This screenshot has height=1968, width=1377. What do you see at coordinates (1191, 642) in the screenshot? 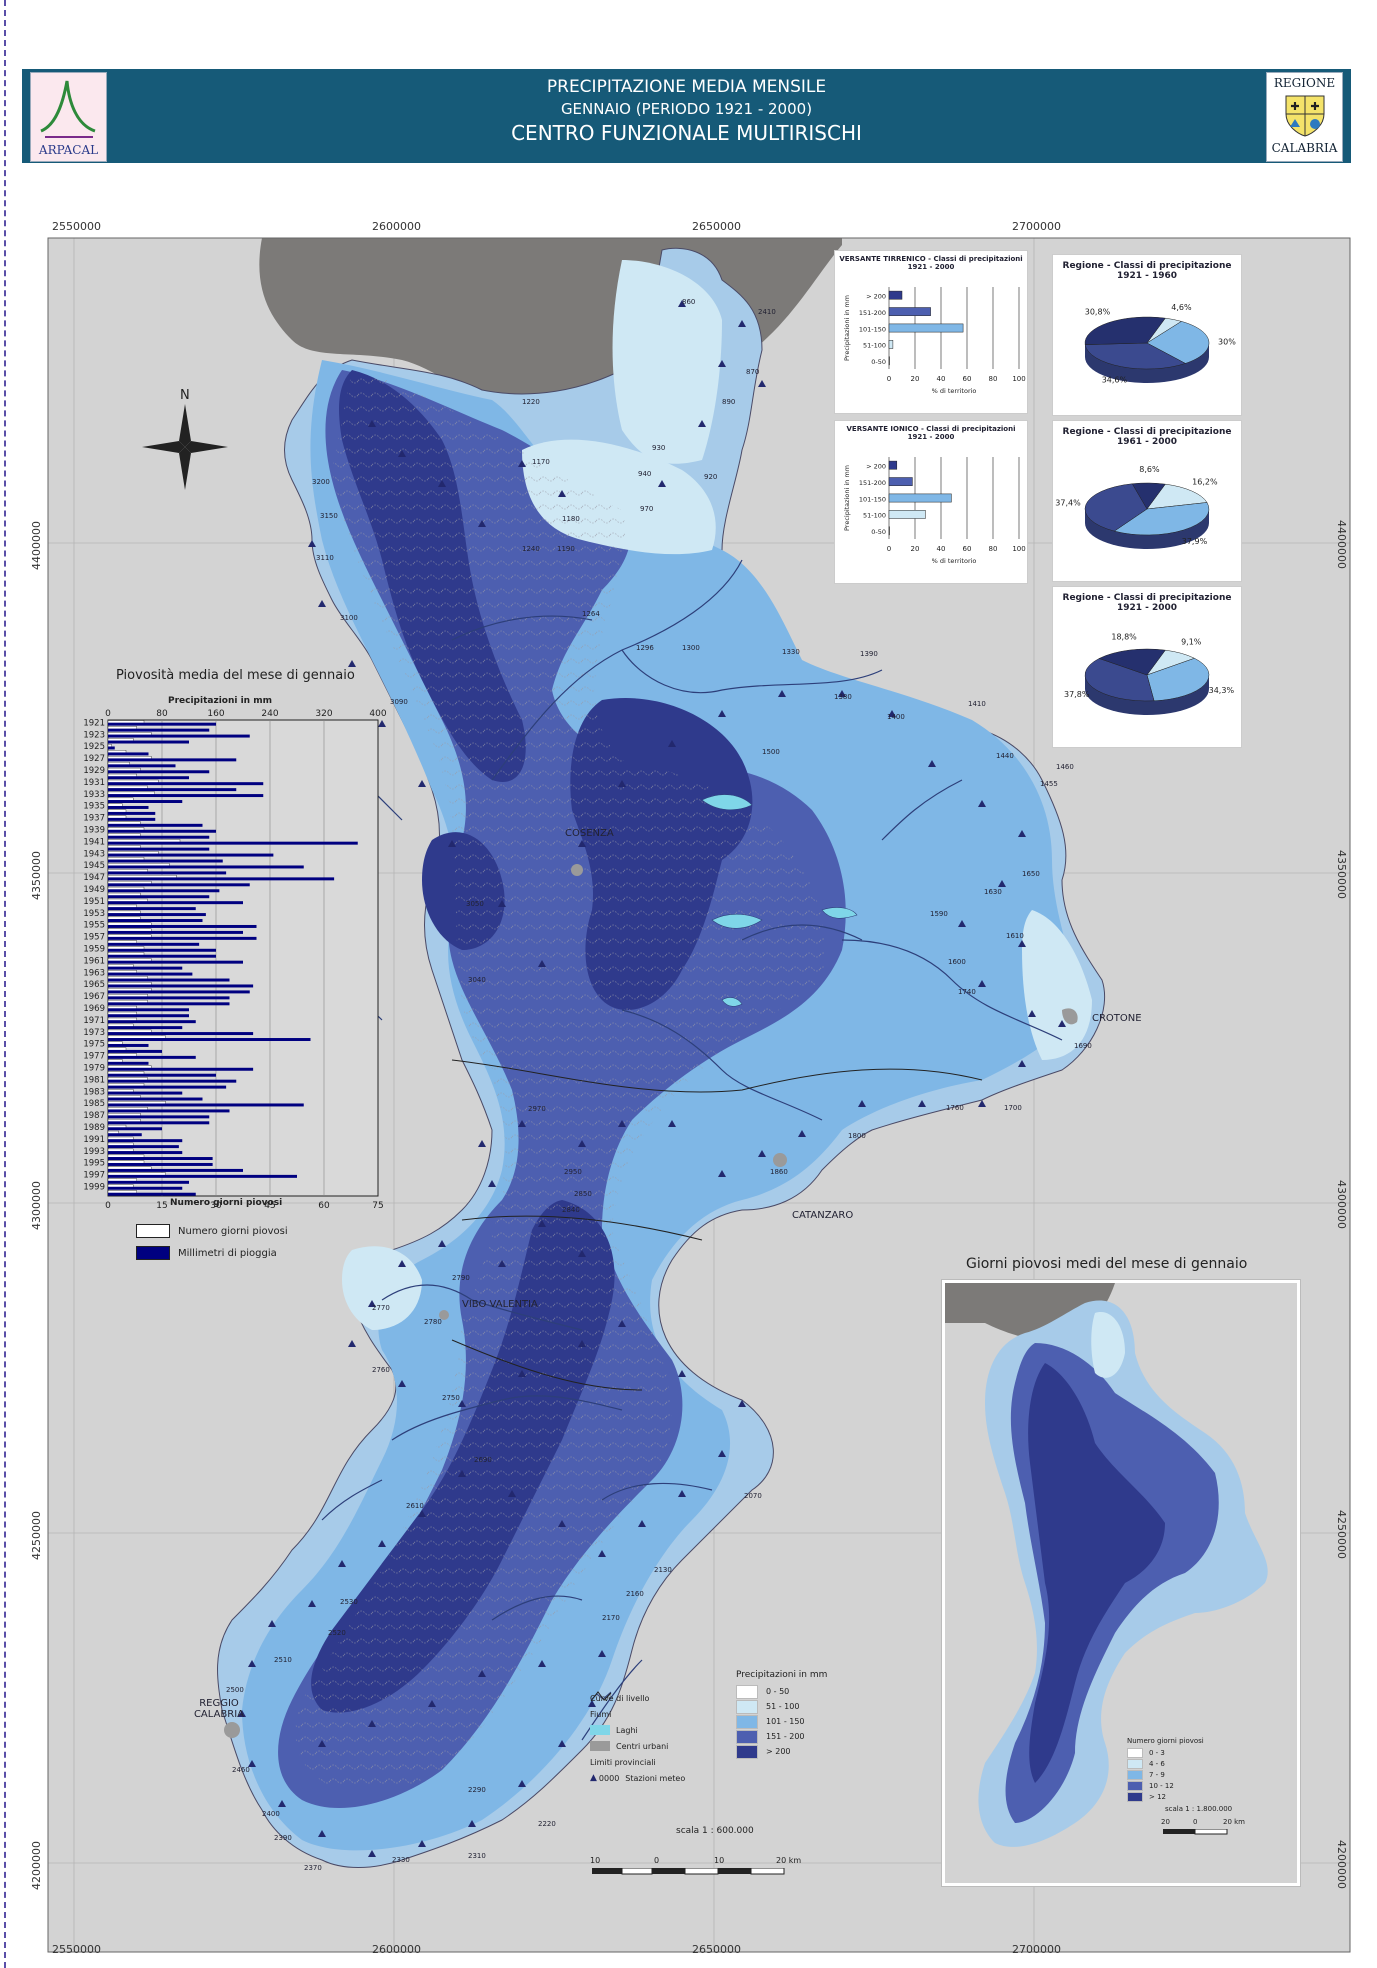
I see `pie-label: 9,1%` at bounding box center [1191, 642].